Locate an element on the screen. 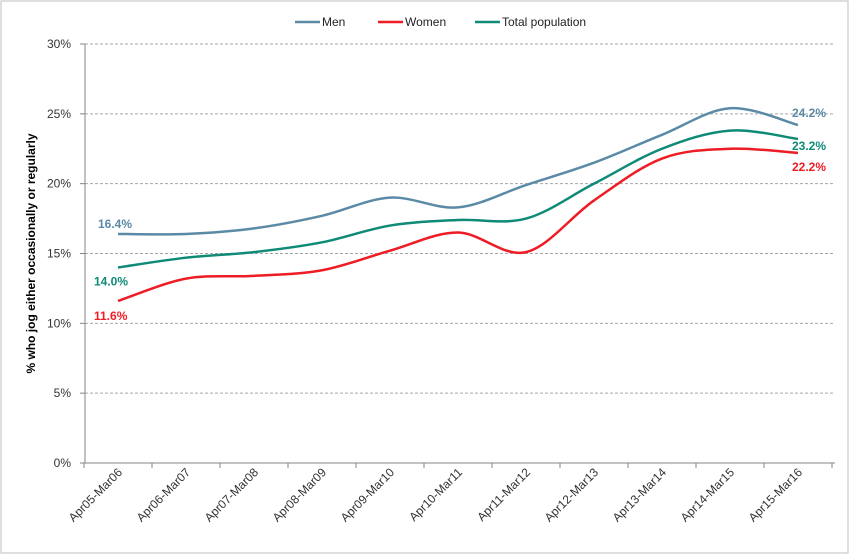  data-label-first-men: 16.4% is located at coordinates (115, 224).